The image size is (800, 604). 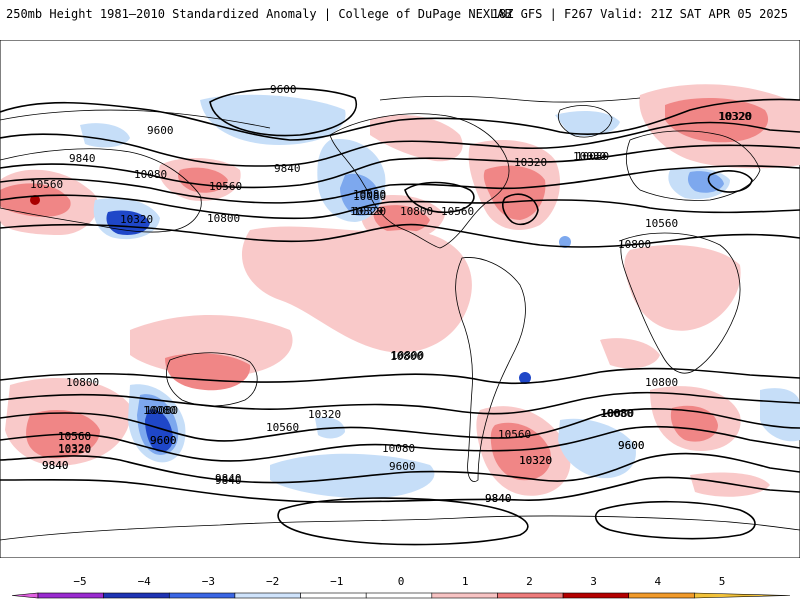 I want to click on anomaly-max-region, so click(x=35, y=200).